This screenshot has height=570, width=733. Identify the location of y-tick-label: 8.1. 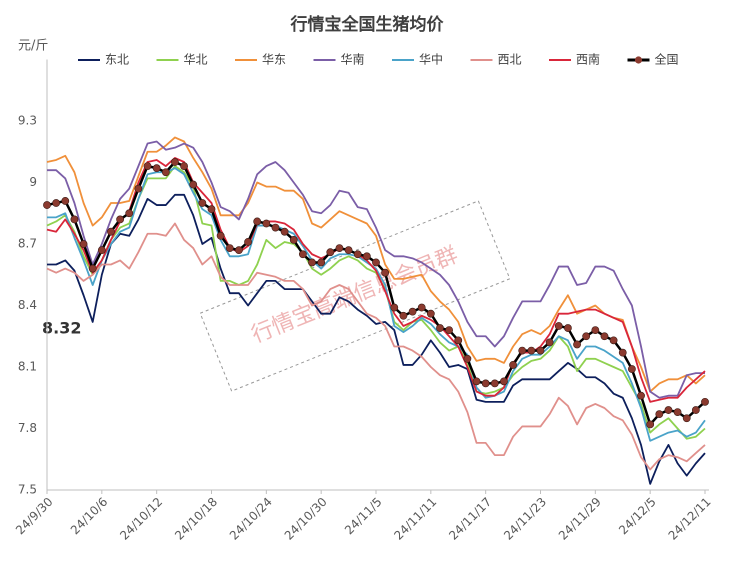
(27, 367).